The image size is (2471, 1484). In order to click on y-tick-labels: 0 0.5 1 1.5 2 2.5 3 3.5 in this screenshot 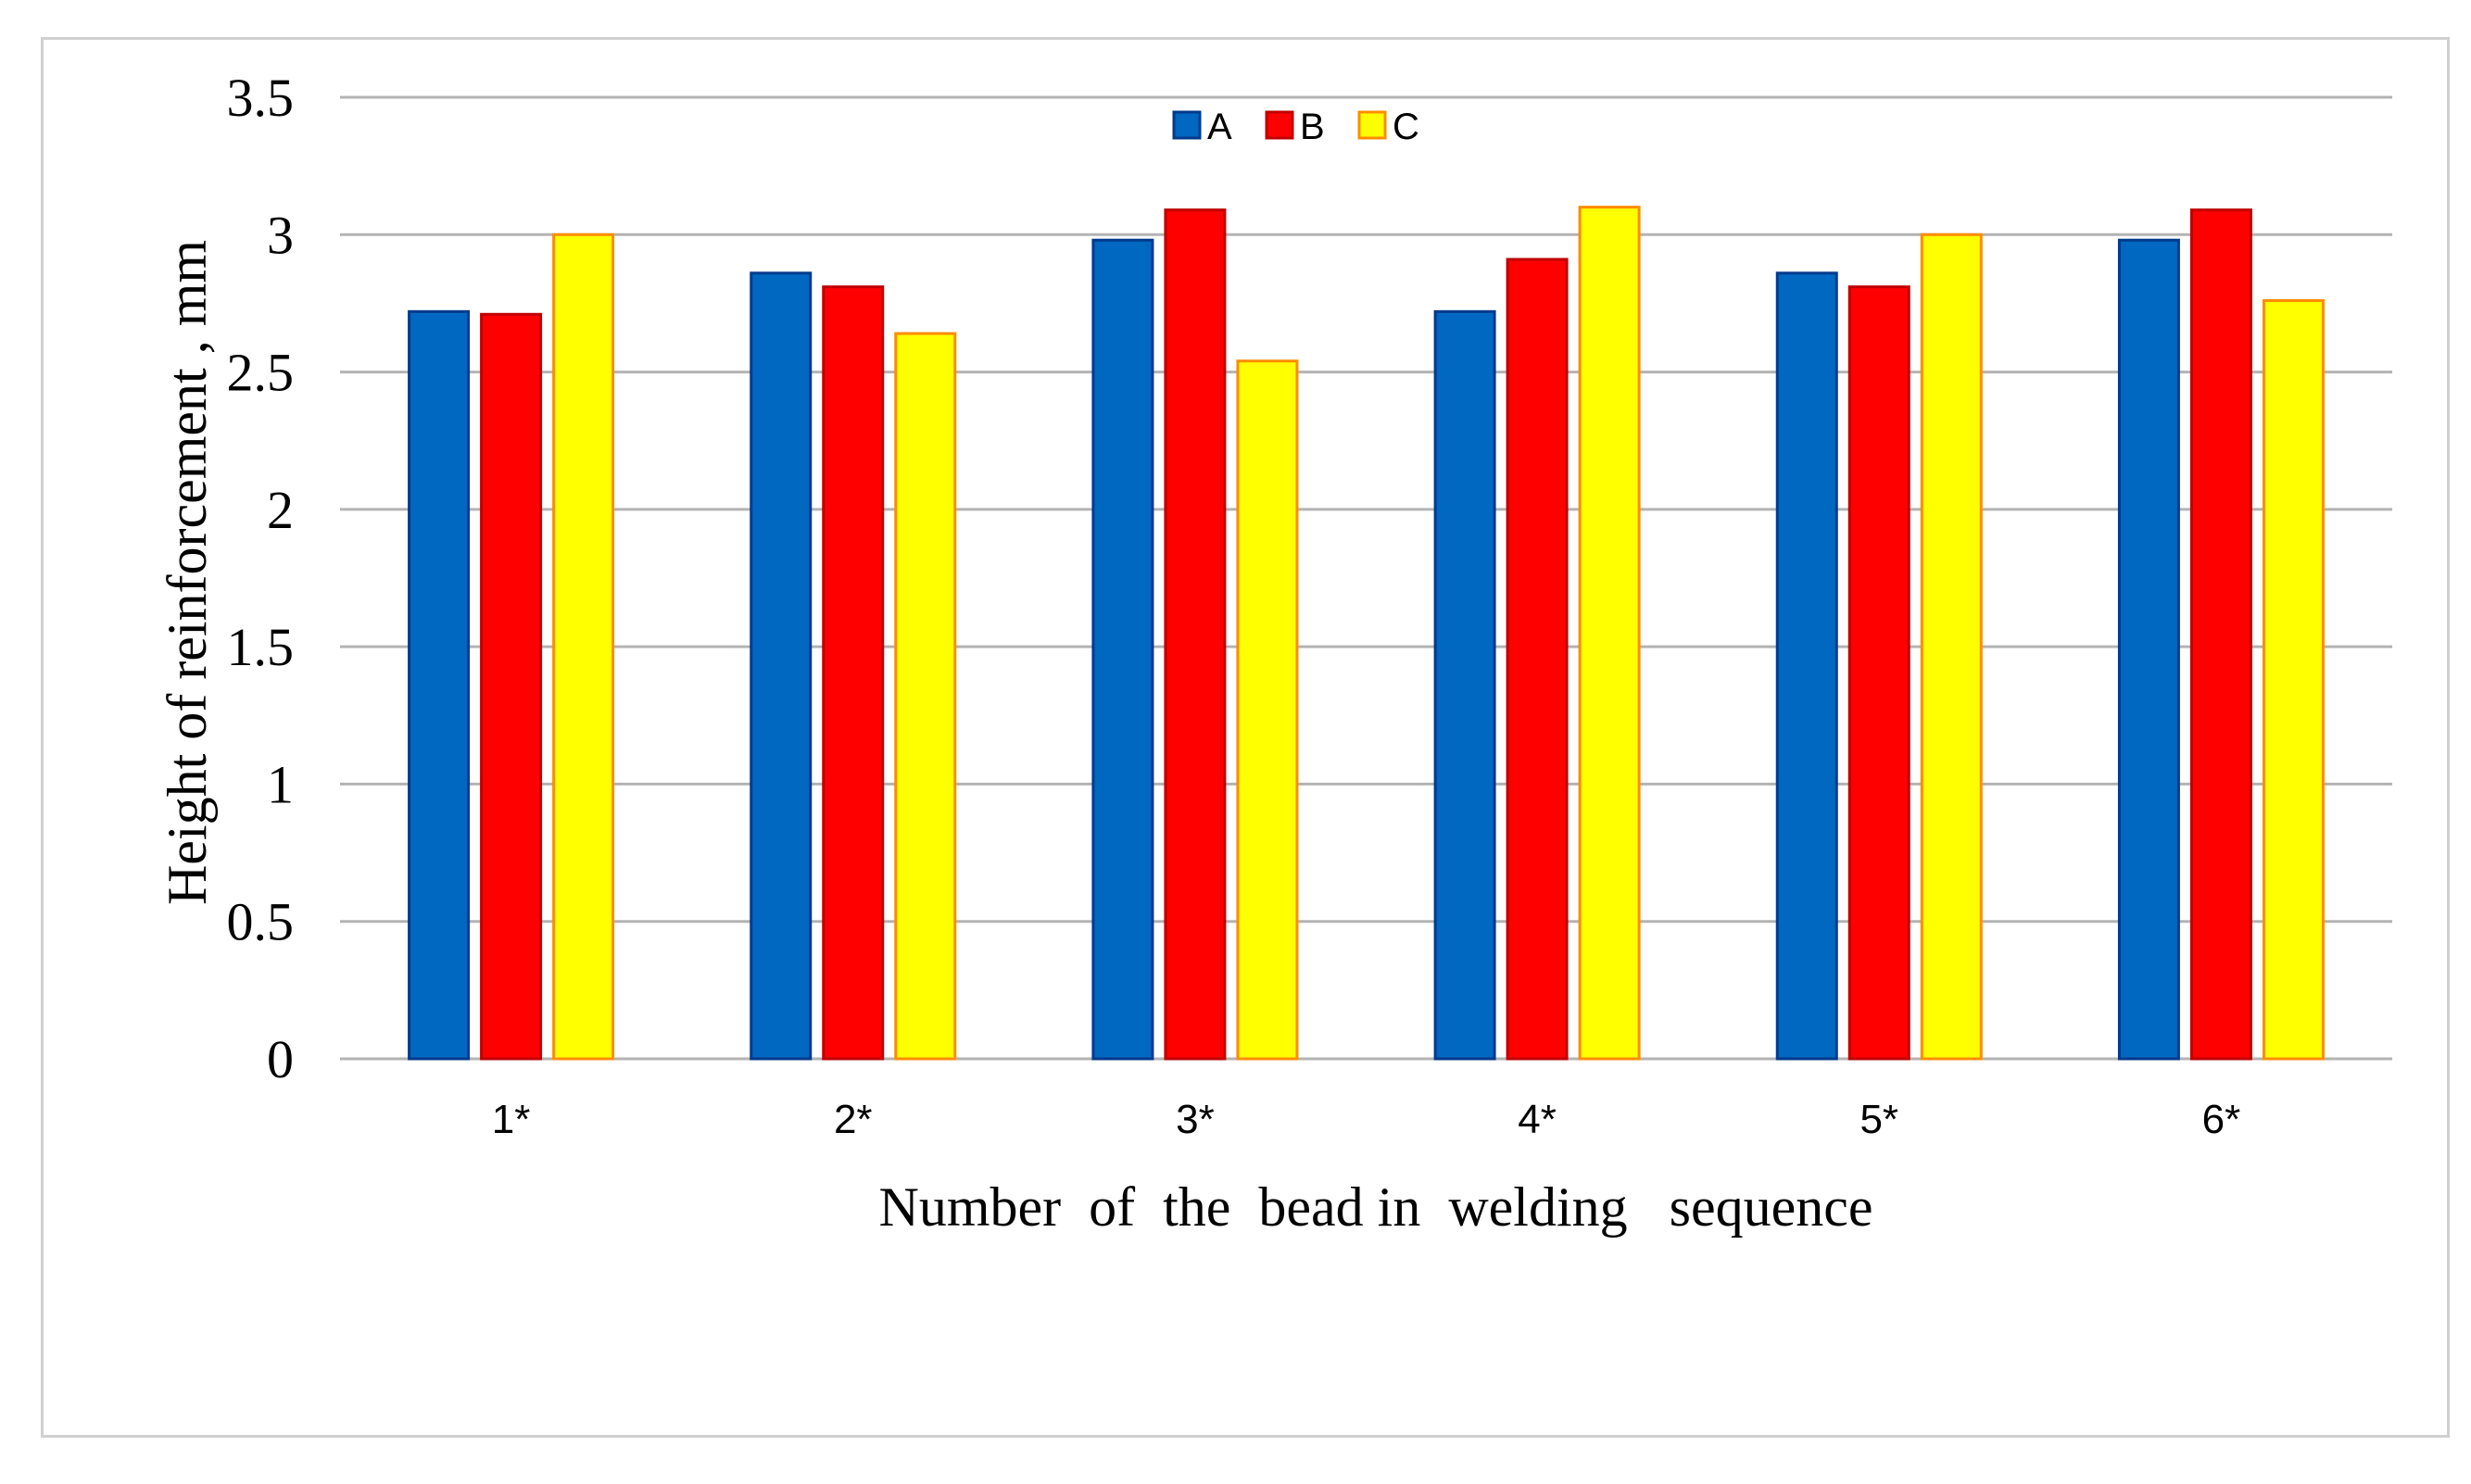, I will do `click(261, 578)`.